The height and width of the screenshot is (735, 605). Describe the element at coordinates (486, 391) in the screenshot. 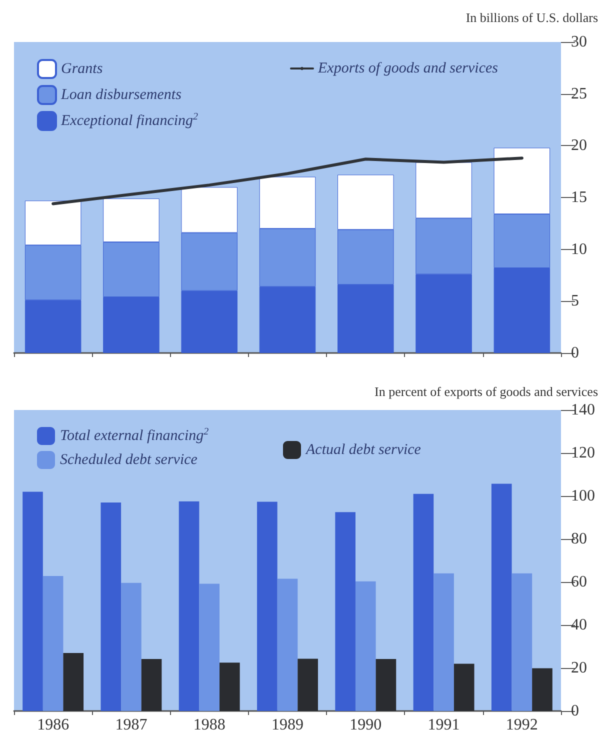

I see `y-axis-title: In percent of exports of goods and services` at that location.